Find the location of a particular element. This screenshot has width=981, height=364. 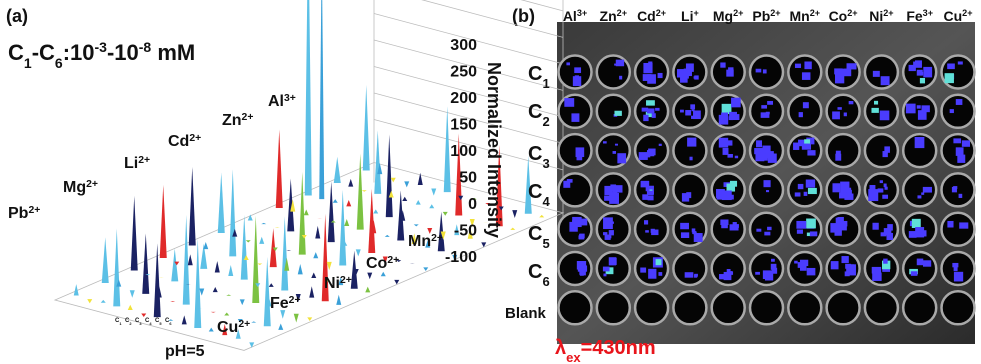

ion-label: Pb2+ is located at coordinates (766, 16).